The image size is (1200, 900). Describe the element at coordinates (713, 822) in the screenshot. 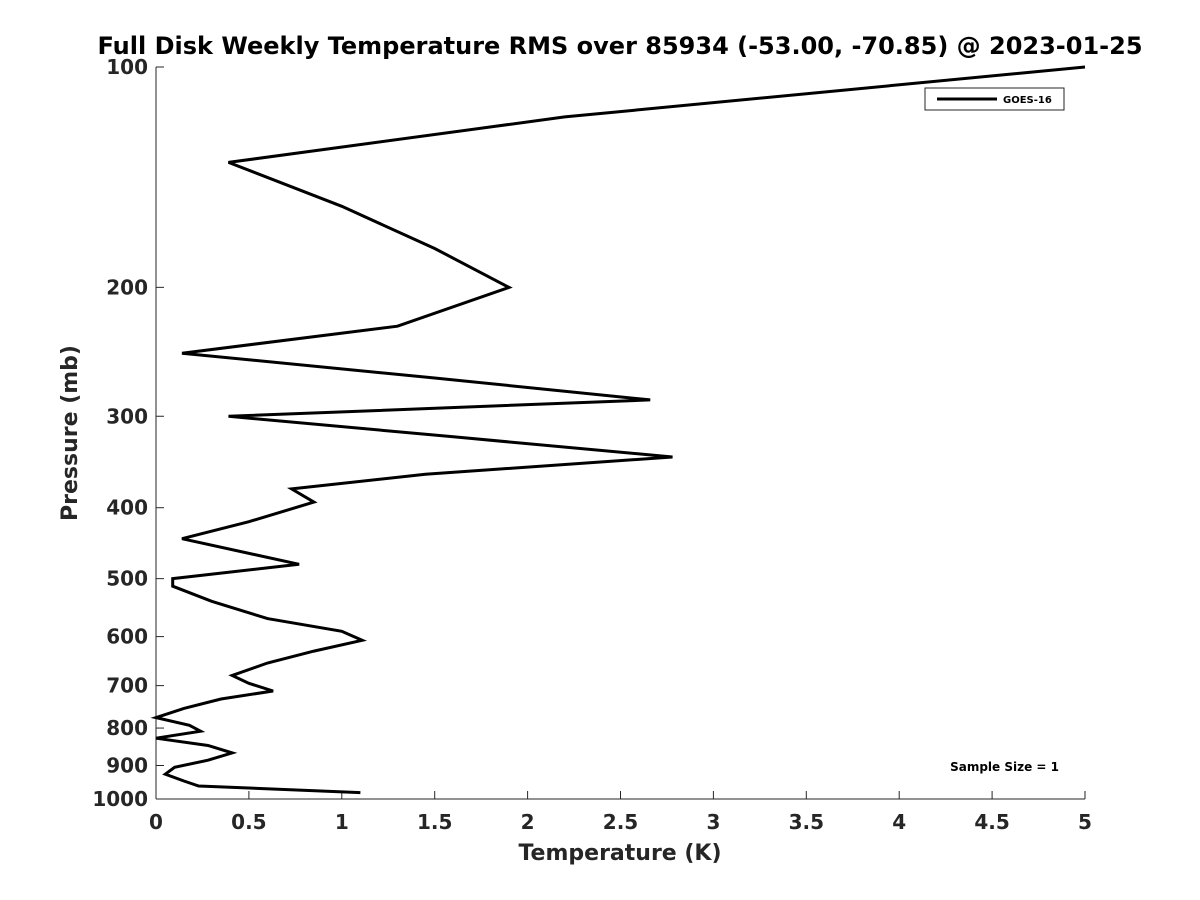

I see `x-tick-label: 3` at that location.